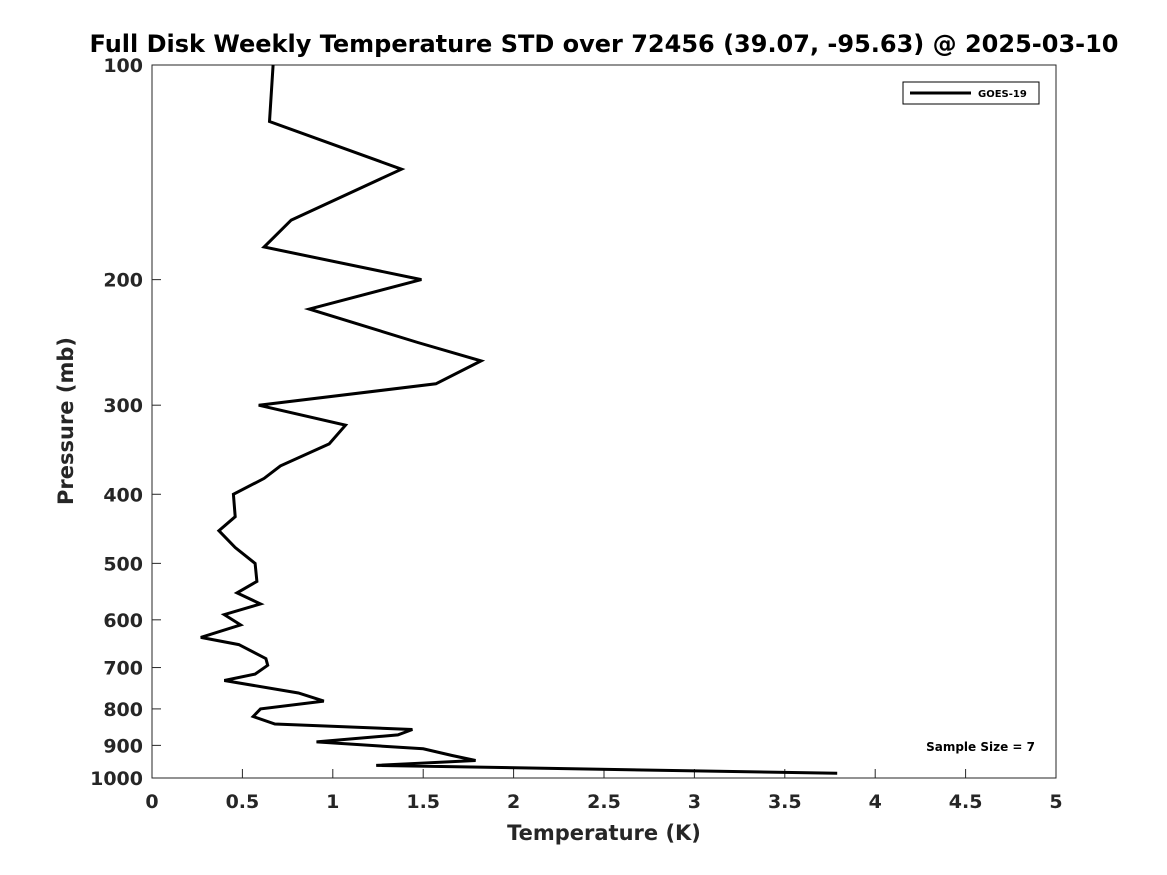 This screenshot has height=875, width=1167. What do you see at coordinates (123, 406) in the screenshot?
I see `y-tick-label: 300` at bounding box center [123, 406].